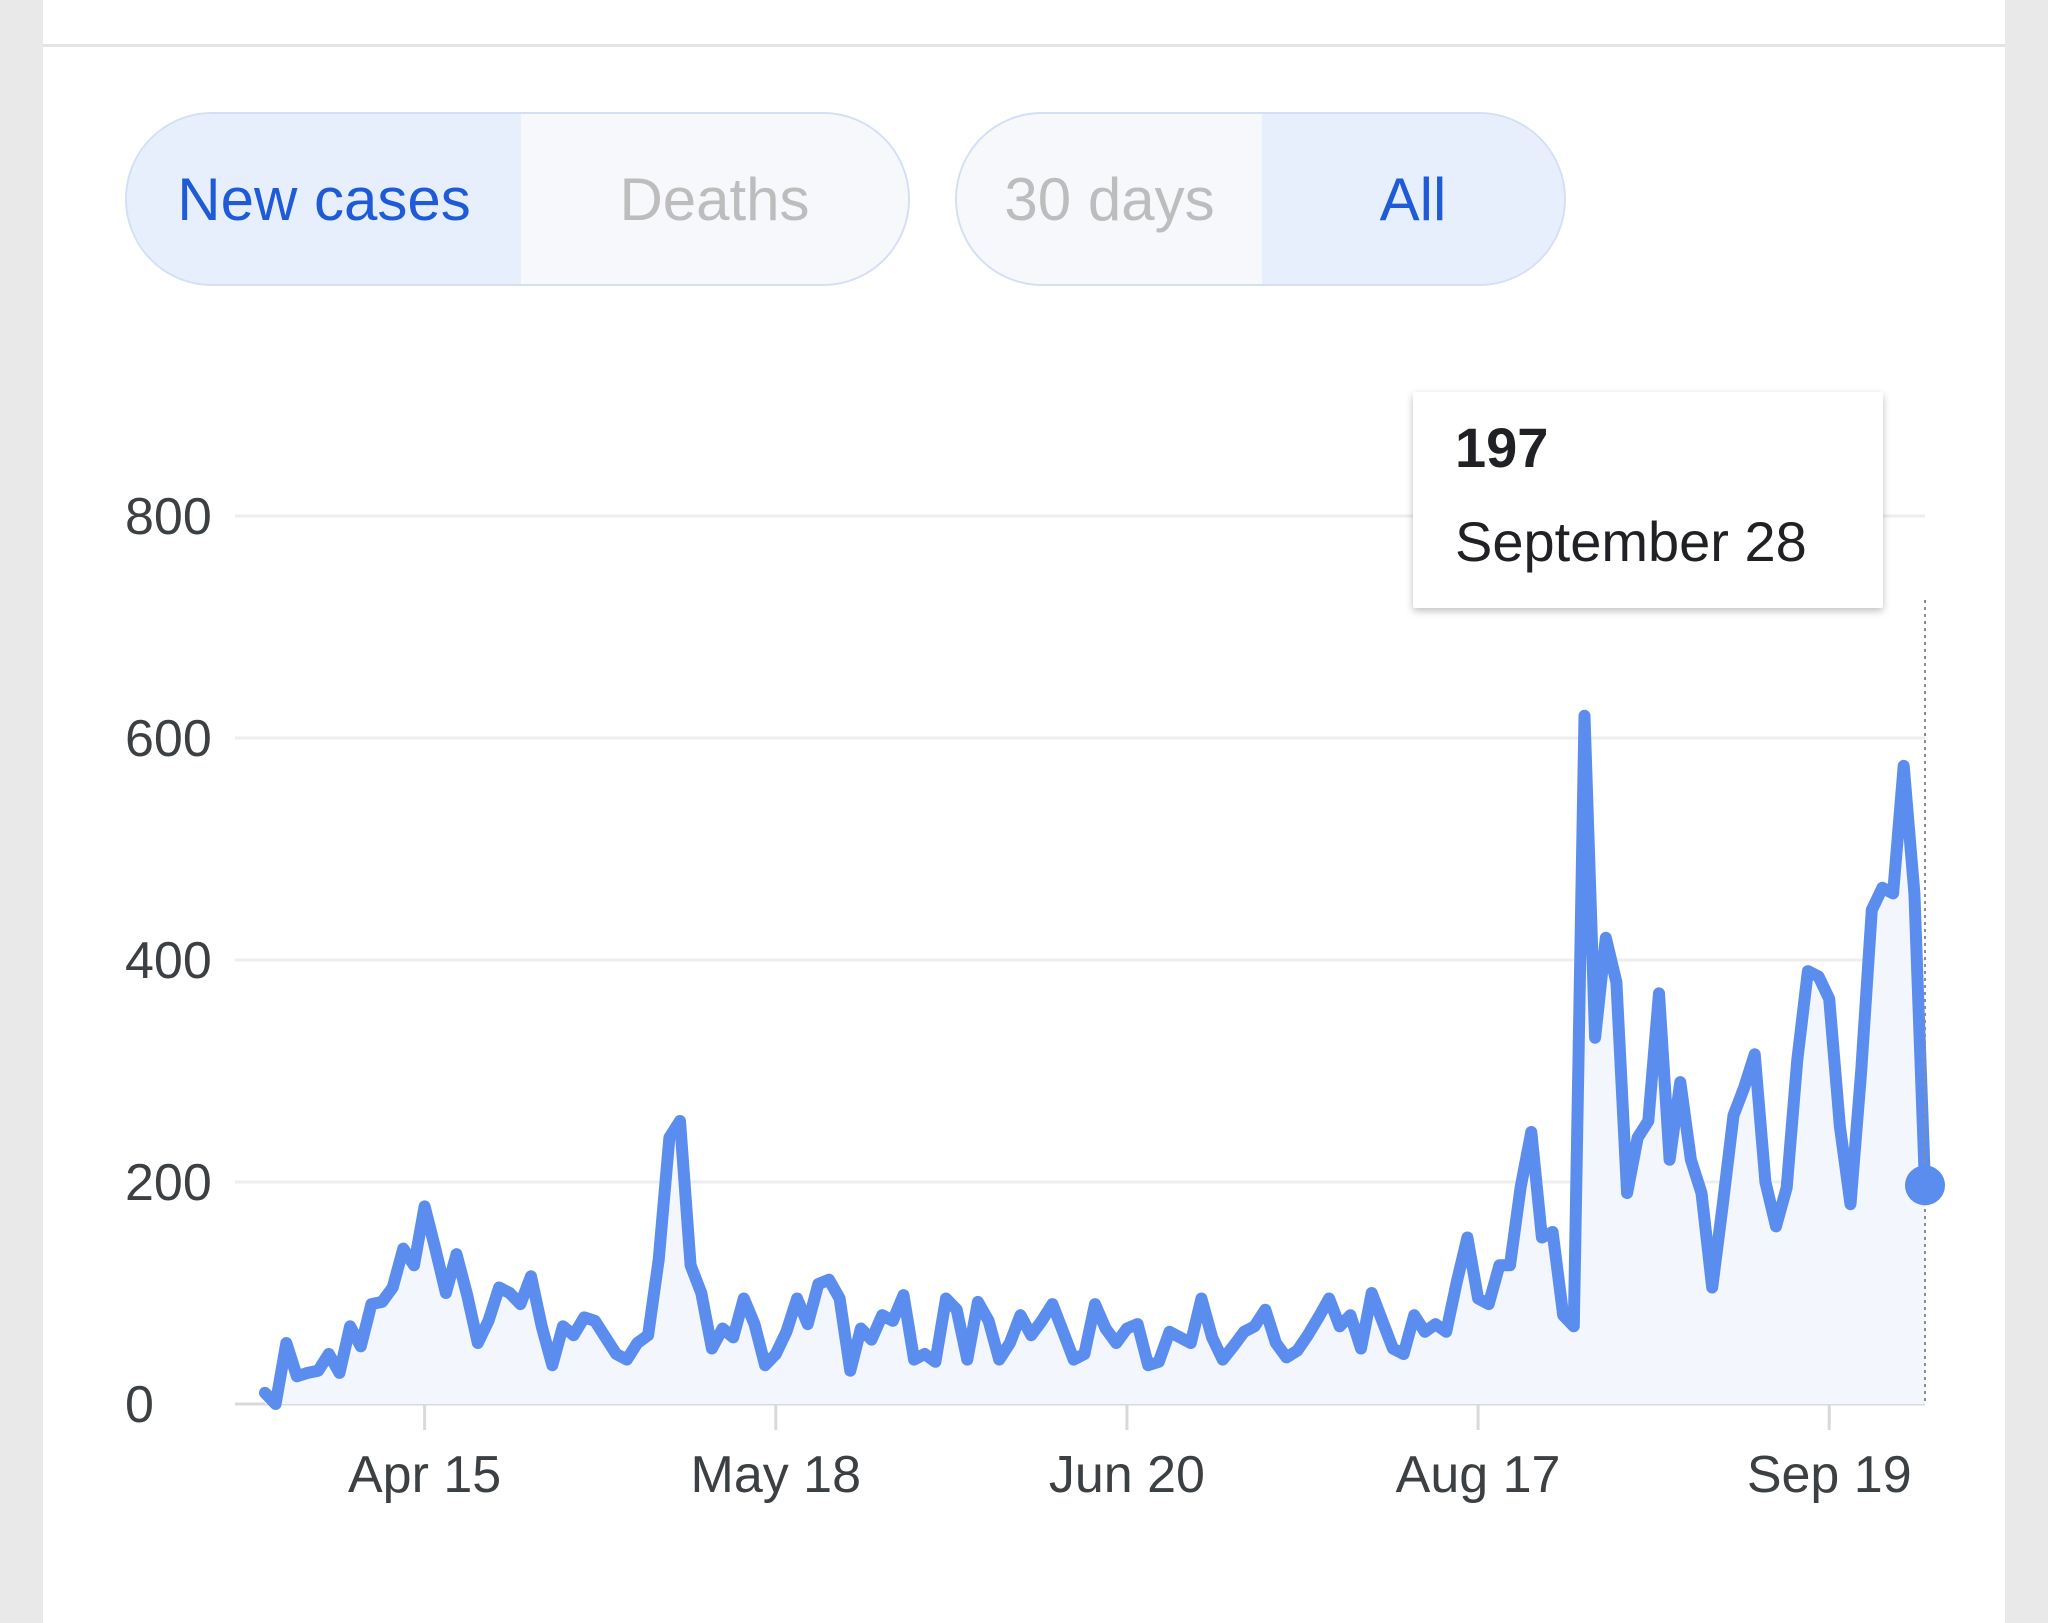 This screenshot has height=1623, width=2048. I want to click on y-tick-label-0: 0, so click(139, 1405).